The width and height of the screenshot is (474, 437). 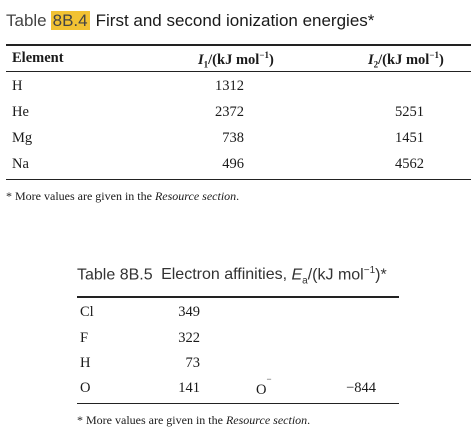 I want to click on table-label: Table 8B.5, so click(x=115, y=275).